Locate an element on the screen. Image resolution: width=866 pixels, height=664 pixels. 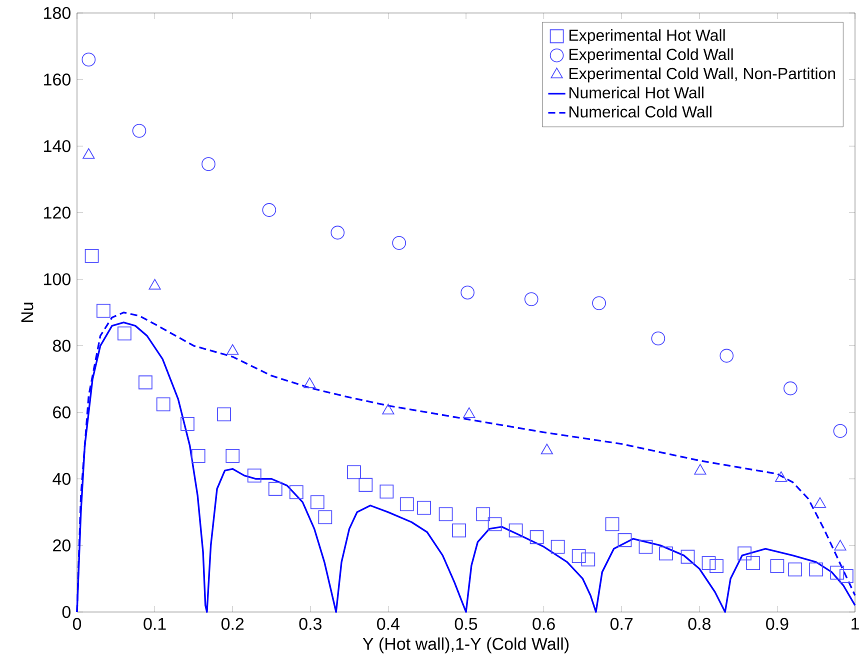
legend-label: Numerical Hot Wall is located at coordinates (637, 92).